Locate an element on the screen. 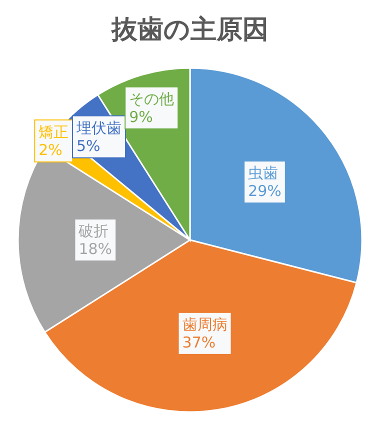 The width and height of the screenshot is (380, 427). chart-title: 抜歯の主原因 is located at coordinates (189, 30).